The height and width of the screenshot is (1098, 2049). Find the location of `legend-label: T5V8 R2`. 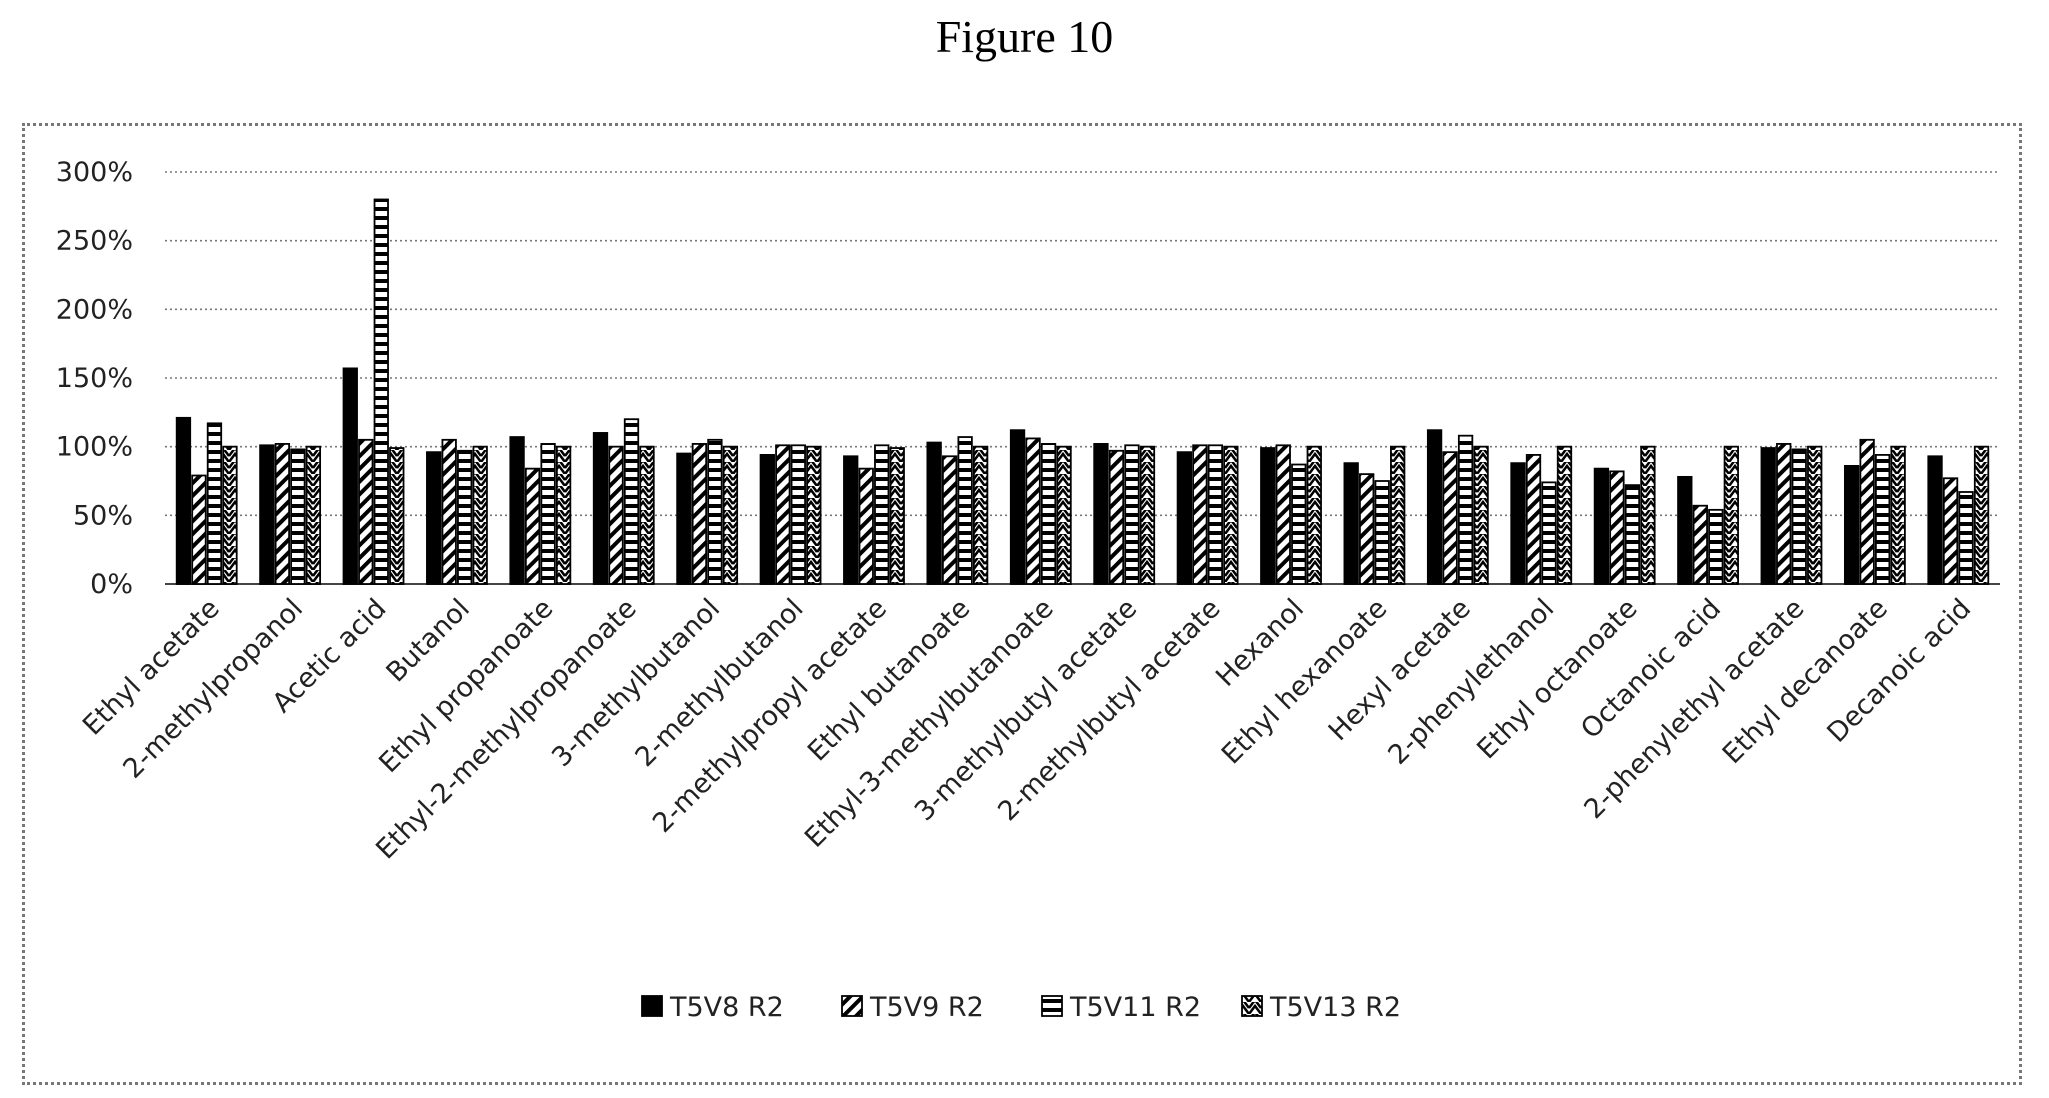

legend-label: T5V8 R2 is located at coordinates (726, 1007).